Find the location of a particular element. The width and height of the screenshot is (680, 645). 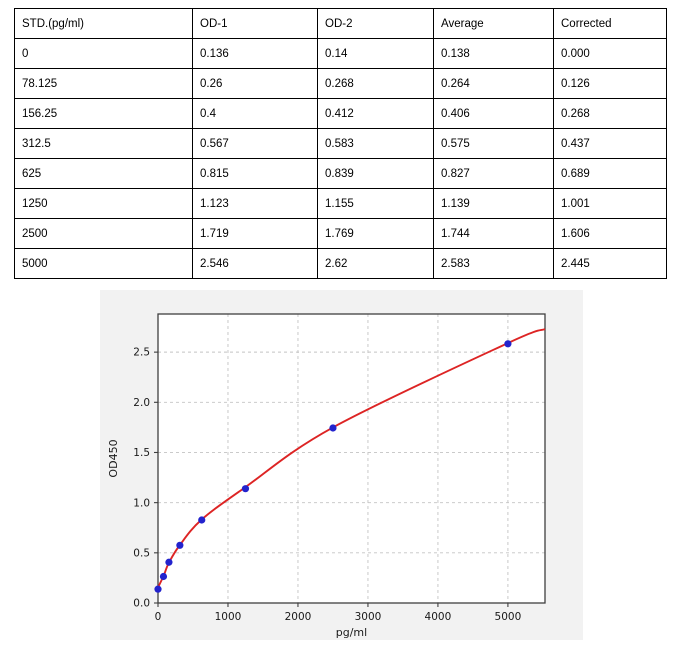

table-row: 156.25 0.4 0.412 0.406 0.268 is located at coordinates (340, 113).